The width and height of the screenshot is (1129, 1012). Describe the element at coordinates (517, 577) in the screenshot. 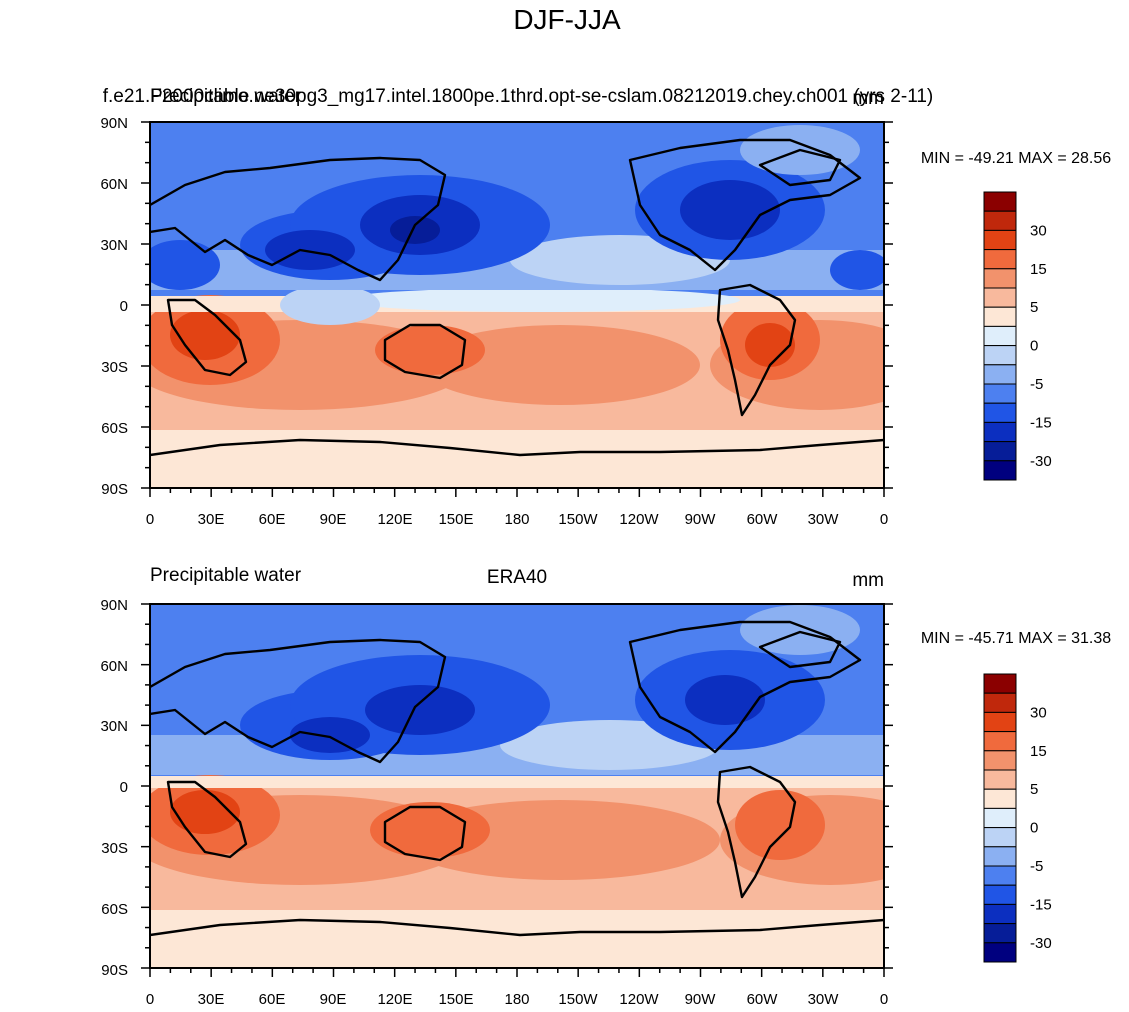

I see `panel-center-label: ERA40` at that location.